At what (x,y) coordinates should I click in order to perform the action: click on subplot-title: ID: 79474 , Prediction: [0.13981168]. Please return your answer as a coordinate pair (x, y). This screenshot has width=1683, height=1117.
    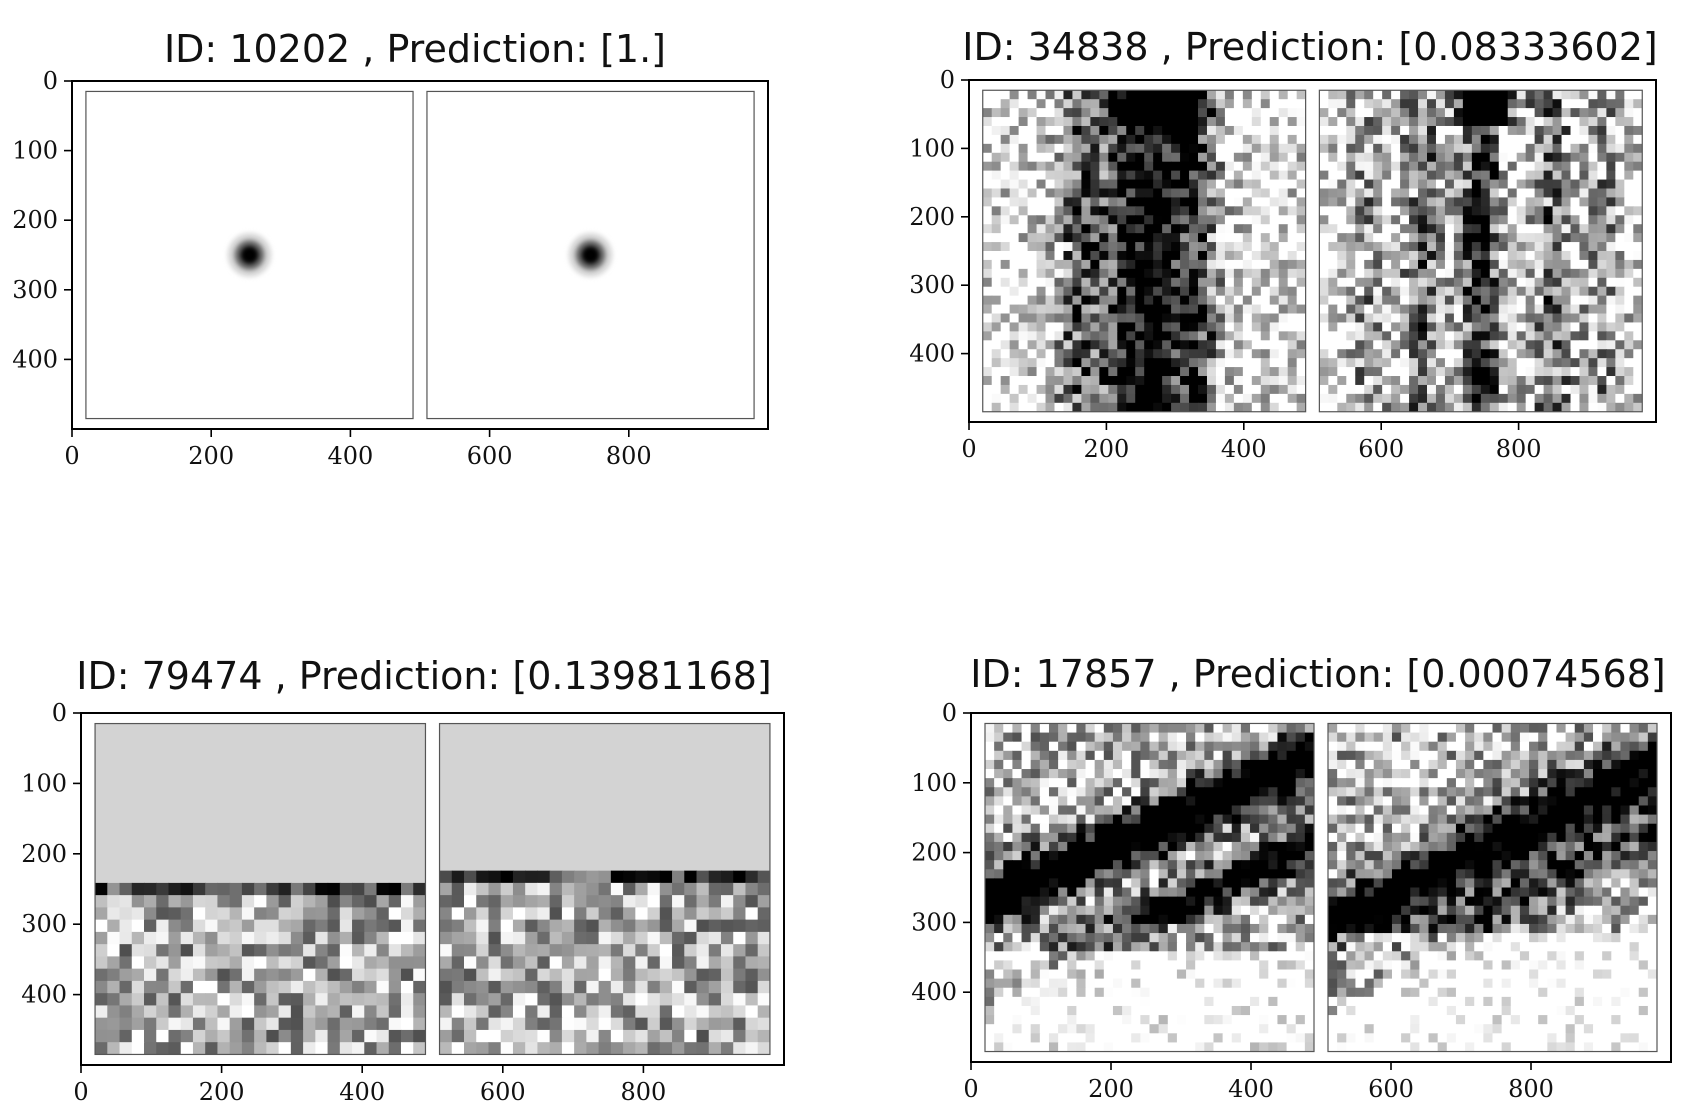
    Looking at the image, I should click on (423, 676).